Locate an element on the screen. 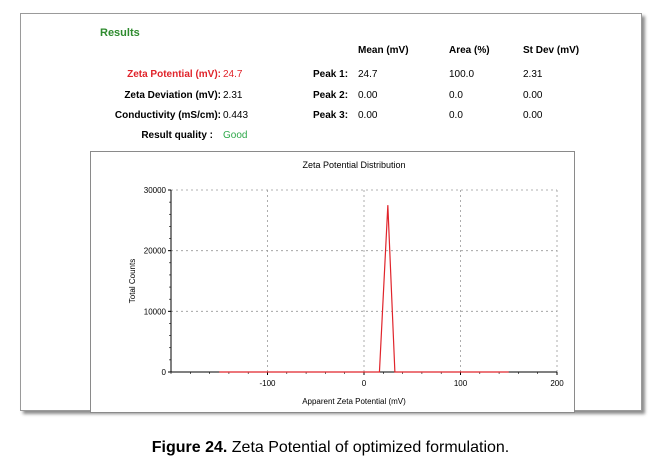 This screenshot has height=473, width=661. peak-1-area: 100.0 is located at coordinates (462, 74).